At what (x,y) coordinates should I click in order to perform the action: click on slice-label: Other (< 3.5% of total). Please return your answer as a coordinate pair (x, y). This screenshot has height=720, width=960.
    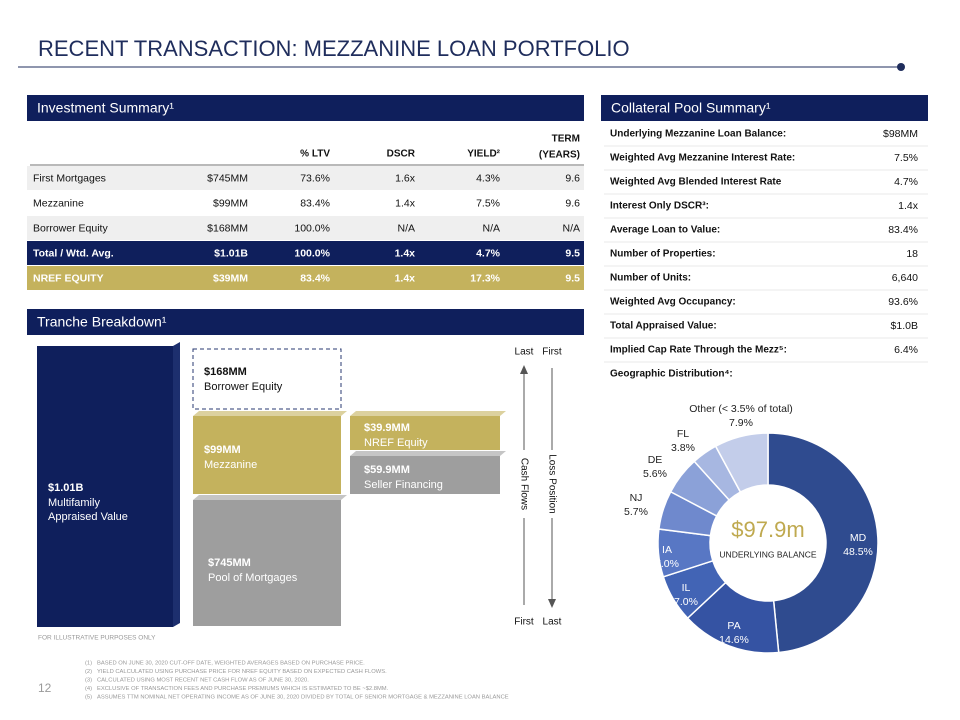
    Looking at the image, I should click on (741, 409).